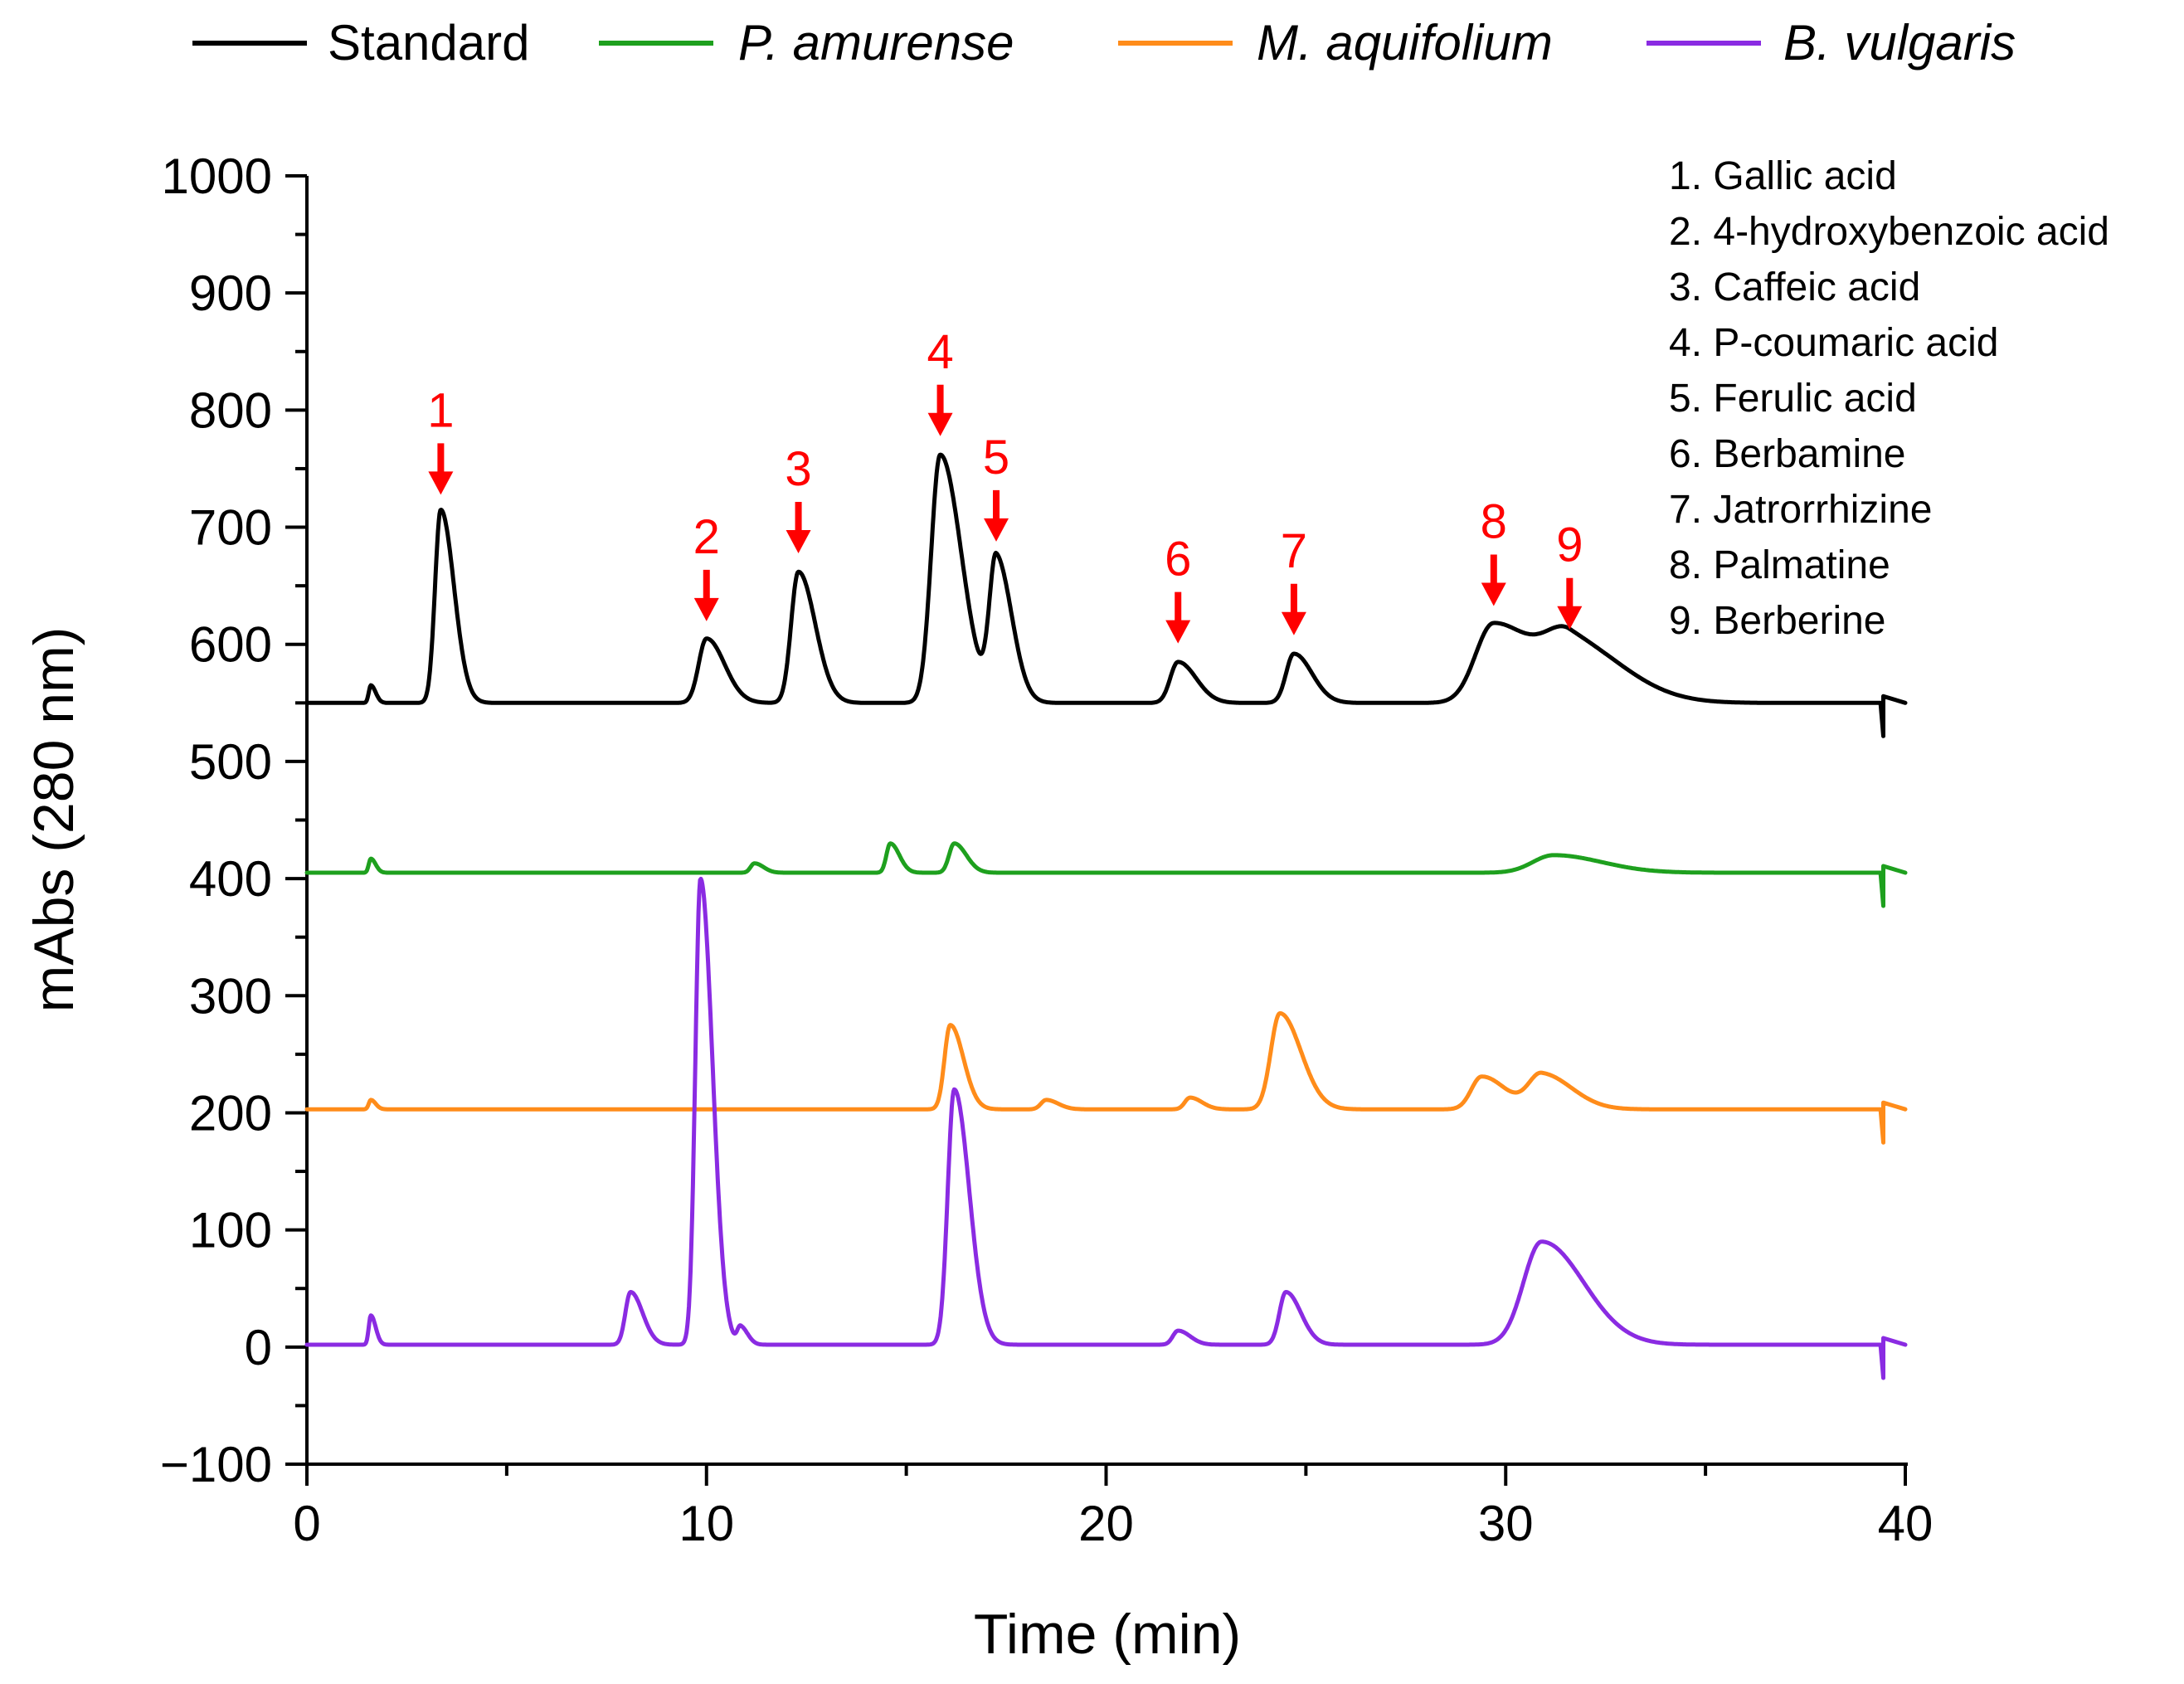 This screenshot has height=1684, width=2184. I want to click on y-tick-label: 700, so click(230, 528).